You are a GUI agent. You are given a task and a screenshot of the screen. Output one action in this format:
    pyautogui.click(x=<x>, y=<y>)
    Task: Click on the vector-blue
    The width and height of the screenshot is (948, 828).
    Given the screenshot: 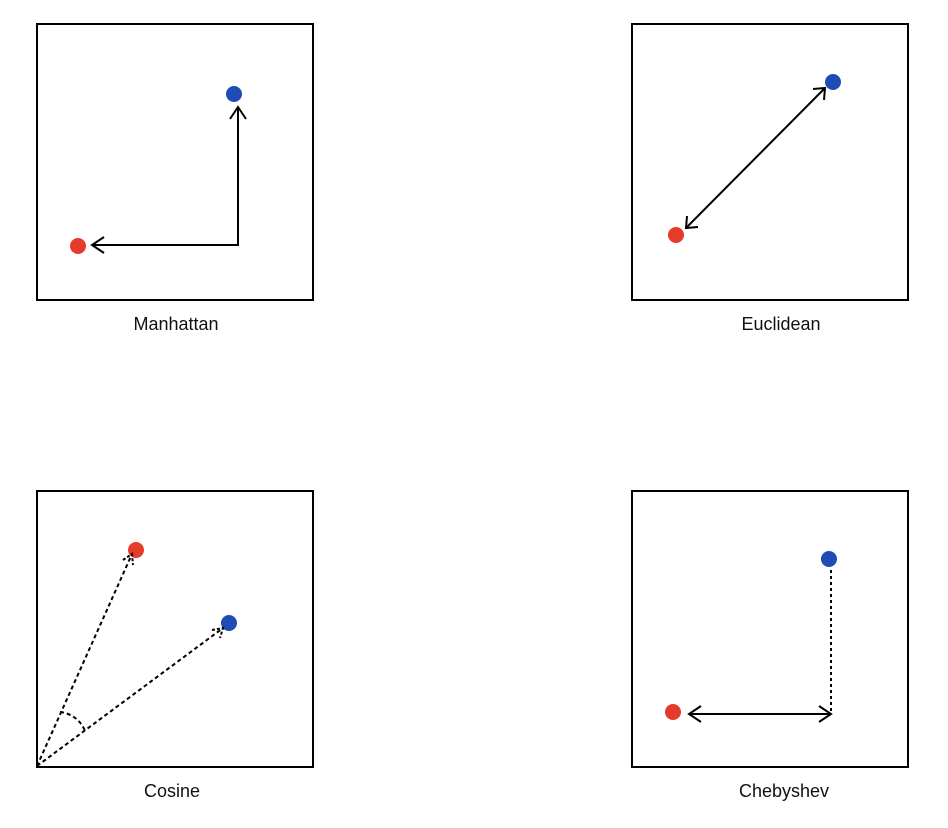 What is the action you would take?
    pyautogui.click(x=130, y=697)
    